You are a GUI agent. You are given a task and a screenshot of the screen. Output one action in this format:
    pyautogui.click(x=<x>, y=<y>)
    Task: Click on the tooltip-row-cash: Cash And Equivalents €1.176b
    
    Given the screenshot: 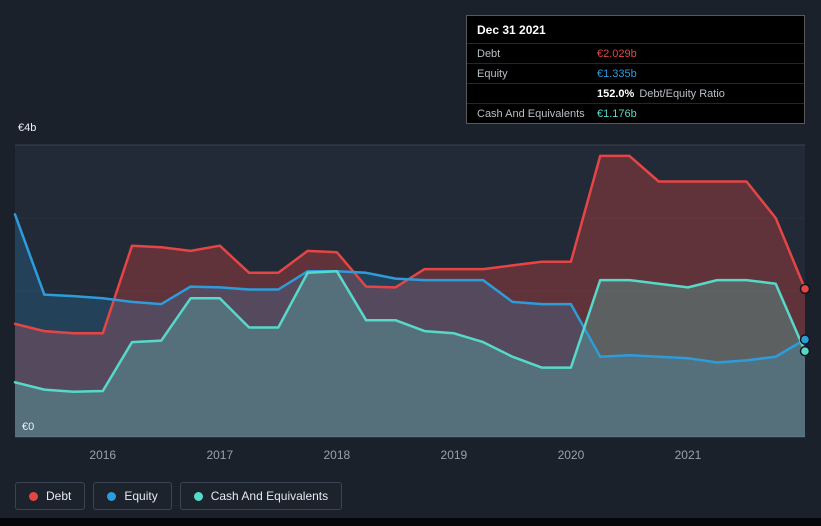 What is the action you would take?
    pyautogui.click(x=635, y=113)
    